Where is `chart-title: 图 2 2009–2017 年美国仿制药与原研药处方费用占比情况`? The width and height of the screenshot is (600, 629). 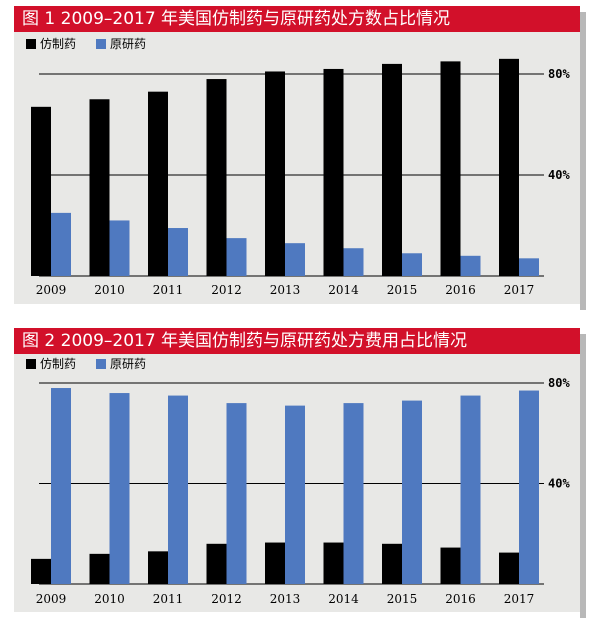
chart-title: 图 2 2009–2017 年美国仿制药与原研药处方费用占比情况 is located at coordinates (297, 341).